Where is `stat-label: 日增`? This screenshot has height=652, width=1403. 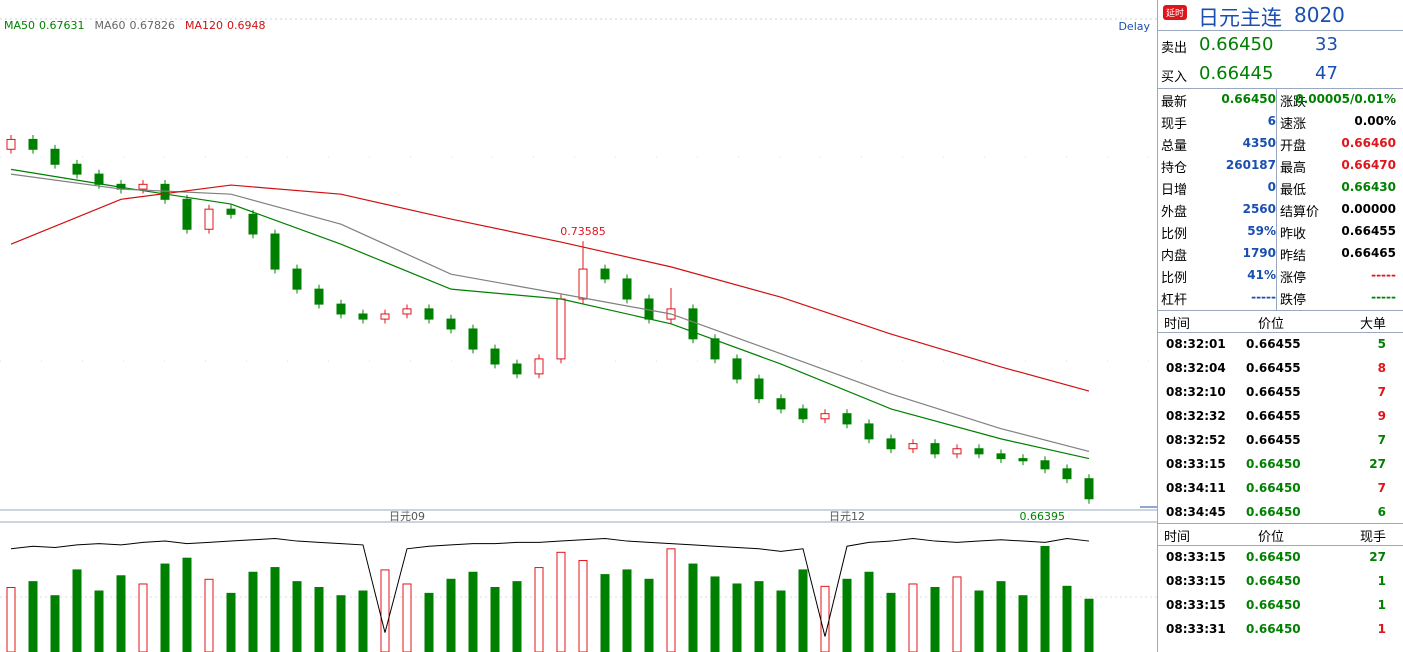 stat-label: 日增 is located at coordinates (1174, 190).